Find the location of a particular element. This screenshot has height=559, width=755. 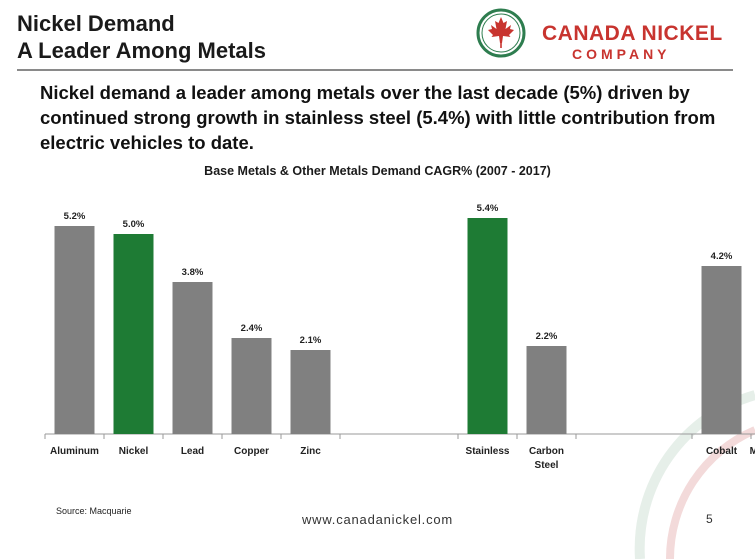

data-label: 5.2% is located at coordinates (75, 216).